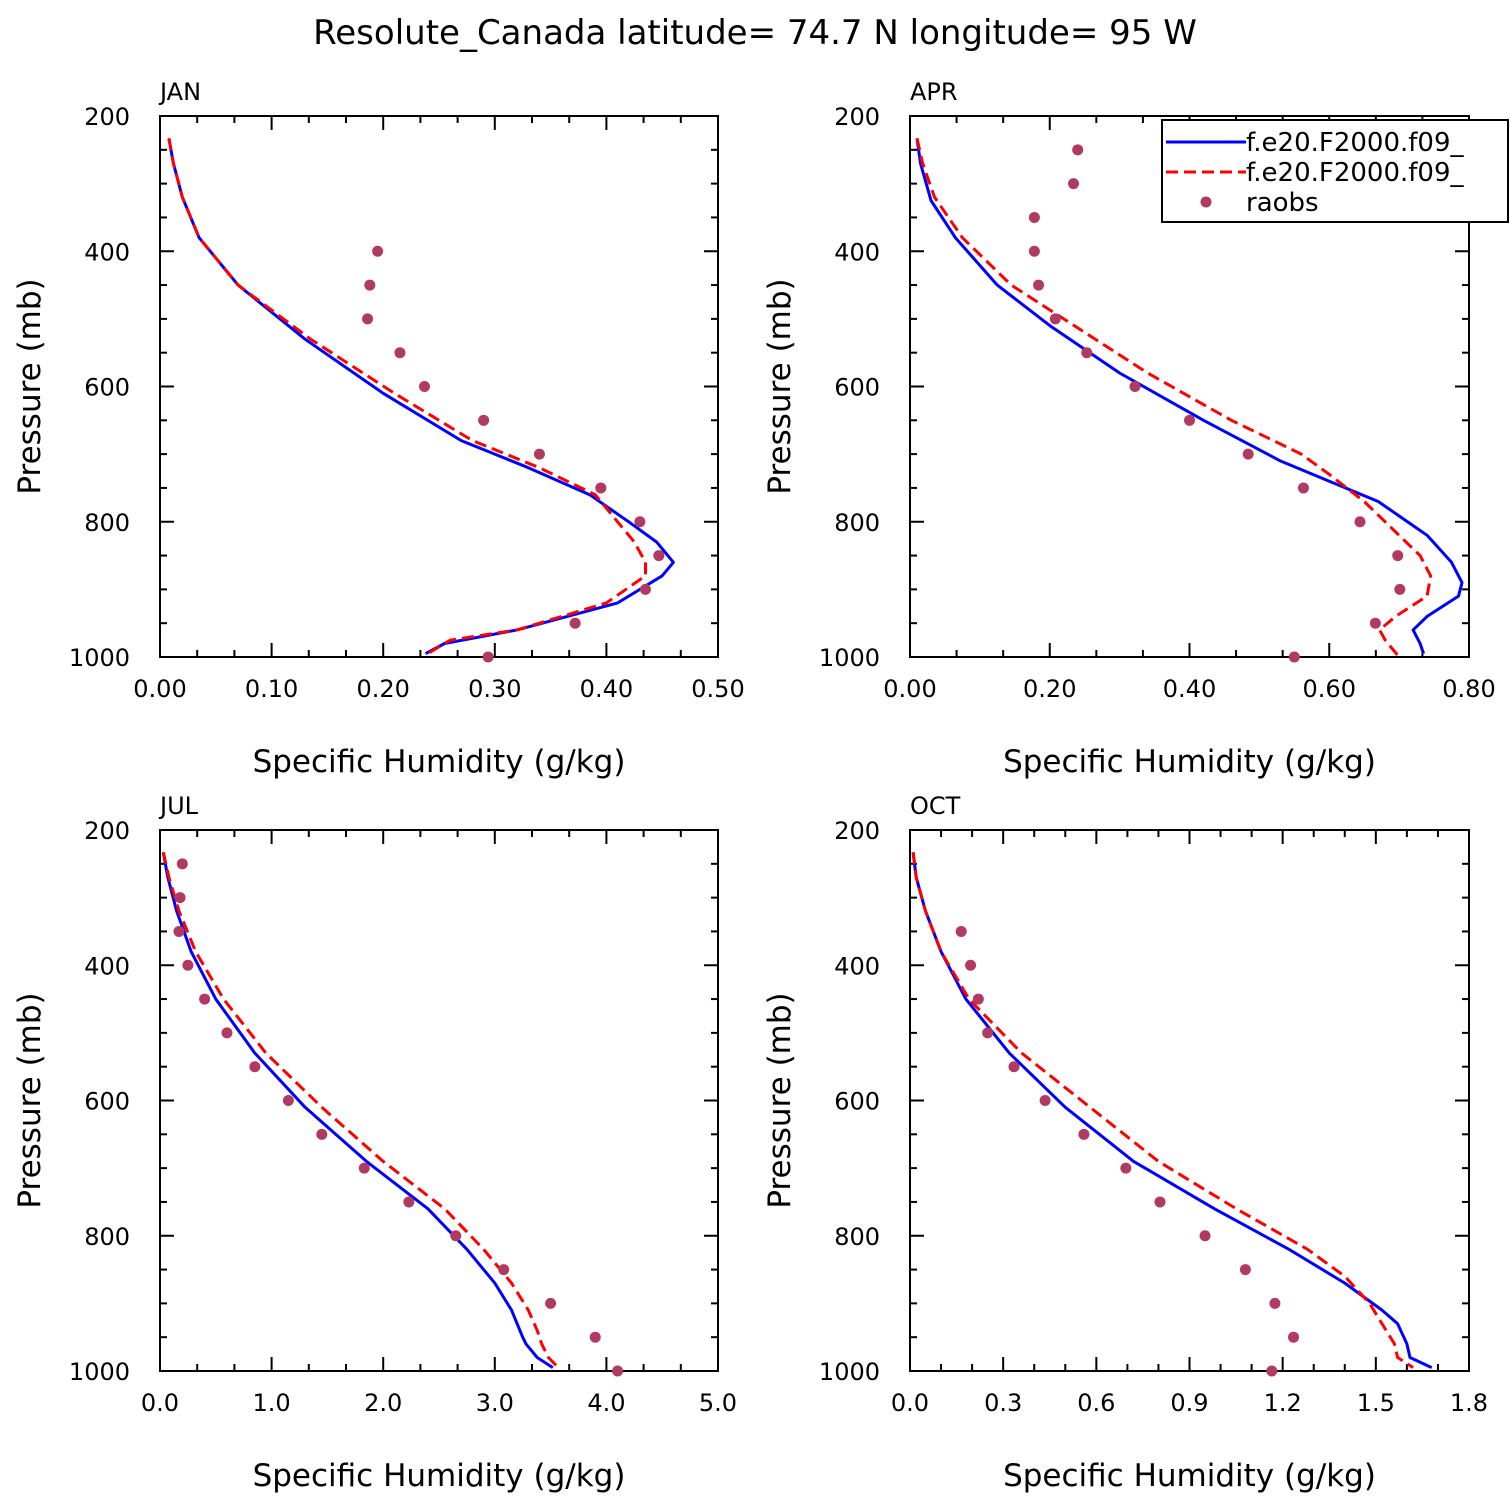 The height and width of the screenshot is (1510, 1510). Describe the element at coordinates (935, 806) in the screenshot. I see `panel-label: OCT` at that location.